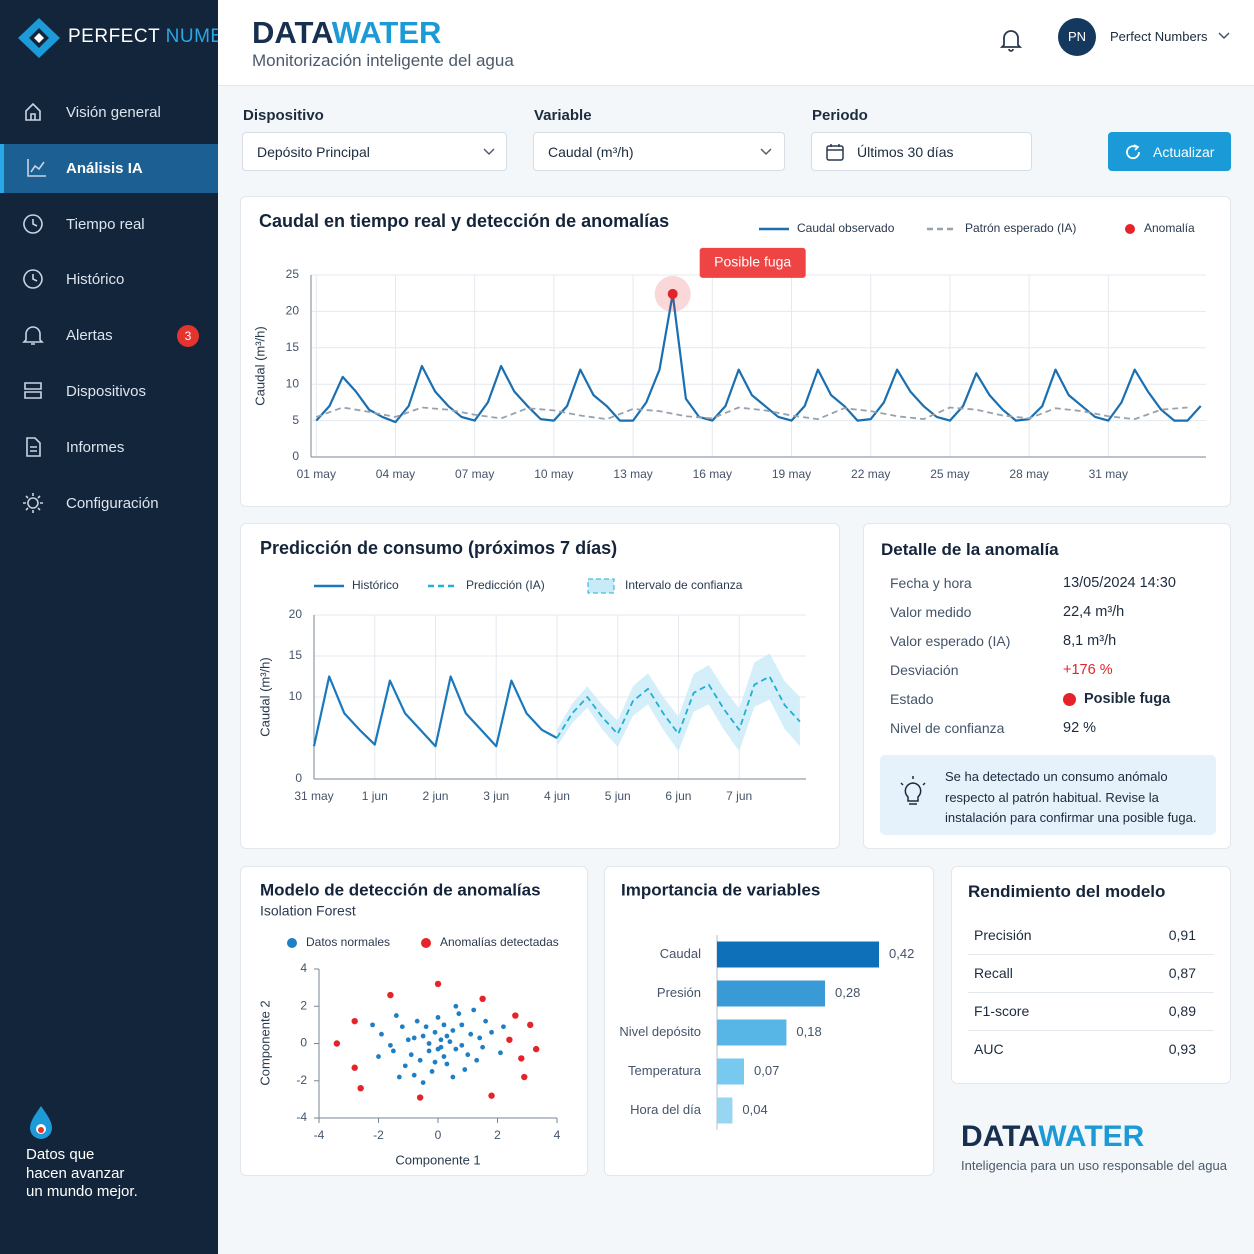  Describe the element at coordinates (113, 112) in the screenshot. I see `nav-label: Visión general` at that location.